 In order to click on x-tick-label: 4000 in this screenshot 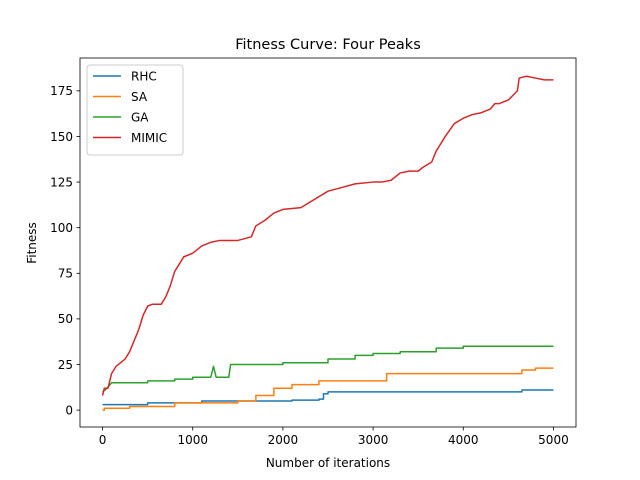, I will do `click(463, 440)`.